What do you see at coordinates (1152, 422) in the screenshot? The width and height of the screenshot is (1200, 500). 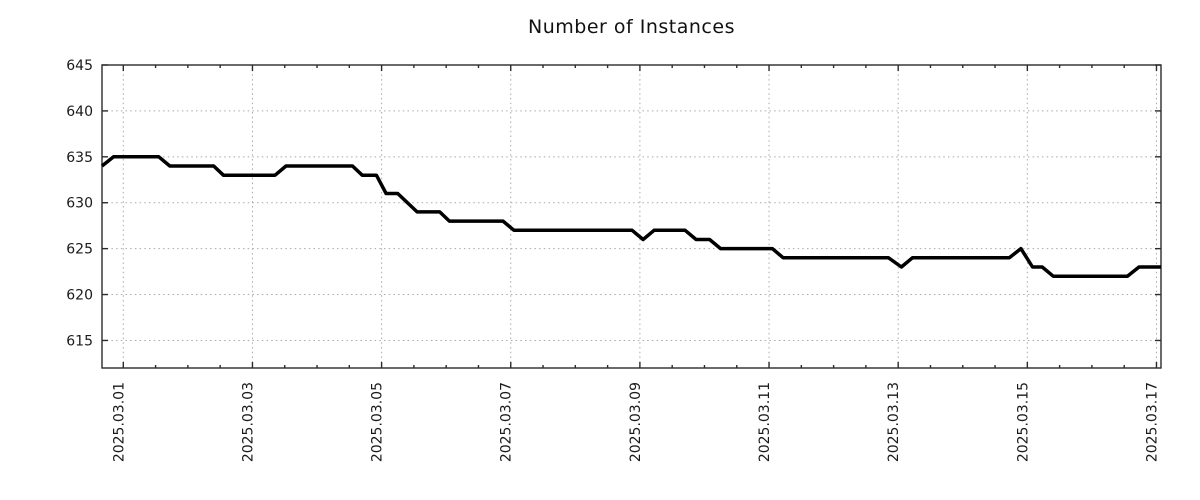 I see `x-axis-tick-label: 2025.03.17` at bounding box center [1152, 422].